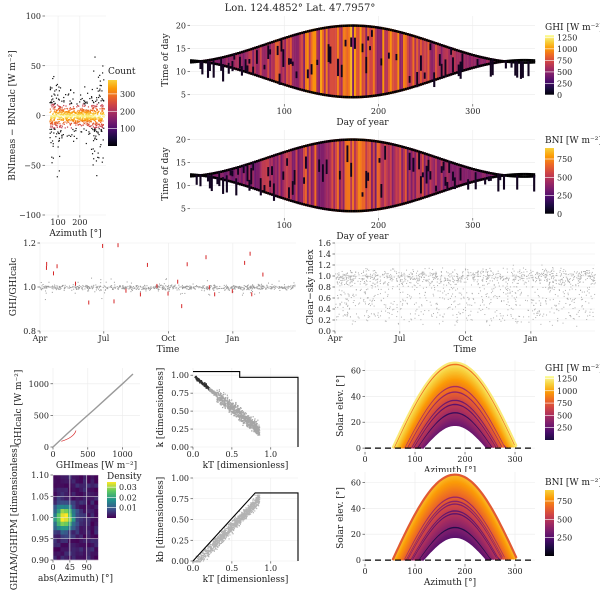  I want to click on outlier-point, so click(57, 266).